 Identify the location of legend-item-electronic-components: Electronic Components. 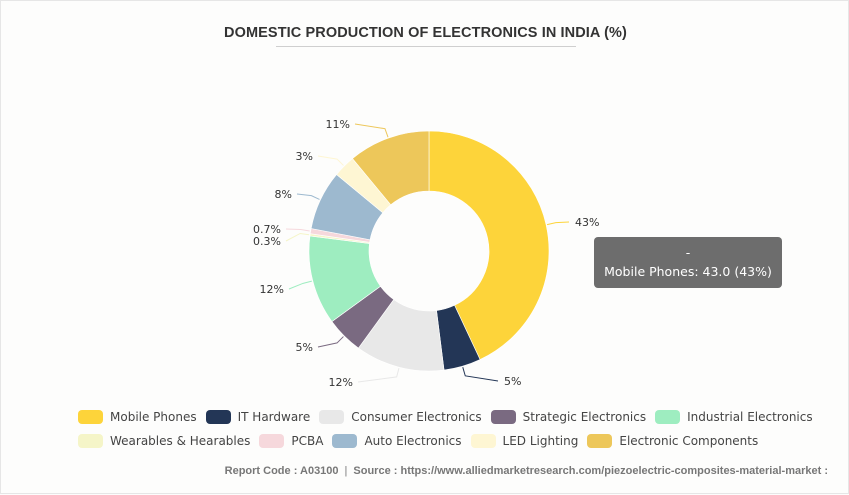
(672, 441).